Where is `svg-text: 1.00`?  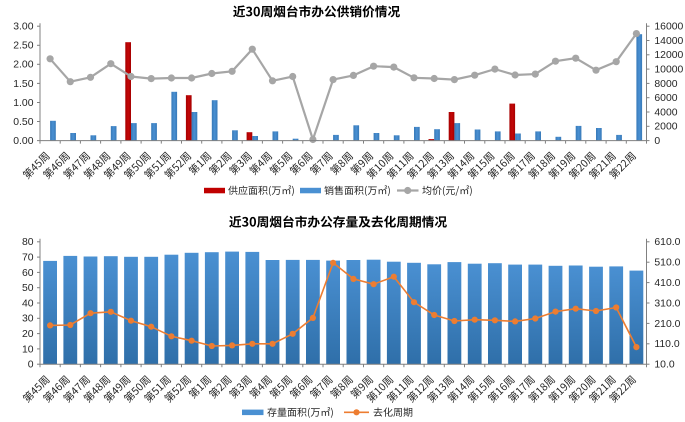
svg-text: 1.00 is located at coordinates (23, 103).